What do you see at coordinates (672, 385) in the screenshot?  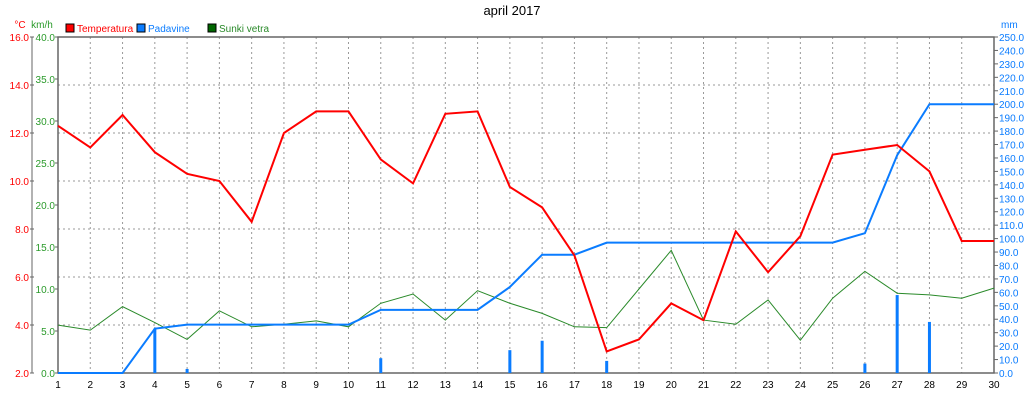 I see `x-tick-label: 20` at bounding box center [672, 385].